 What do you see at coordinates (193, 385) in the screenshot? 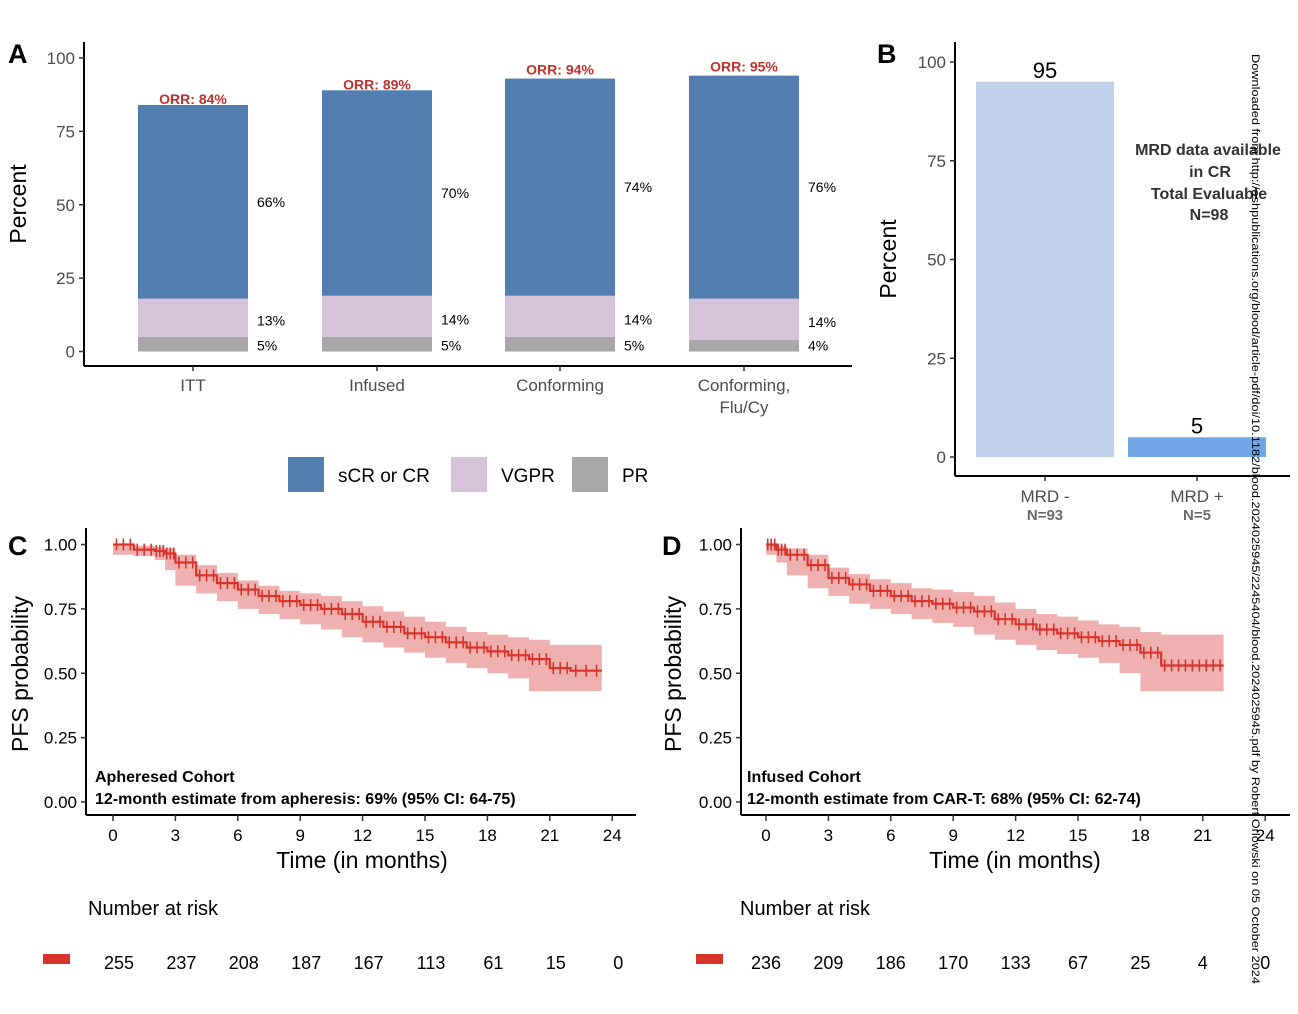
I see `x-tick-label: ITT` at bounding box center [193, 385].